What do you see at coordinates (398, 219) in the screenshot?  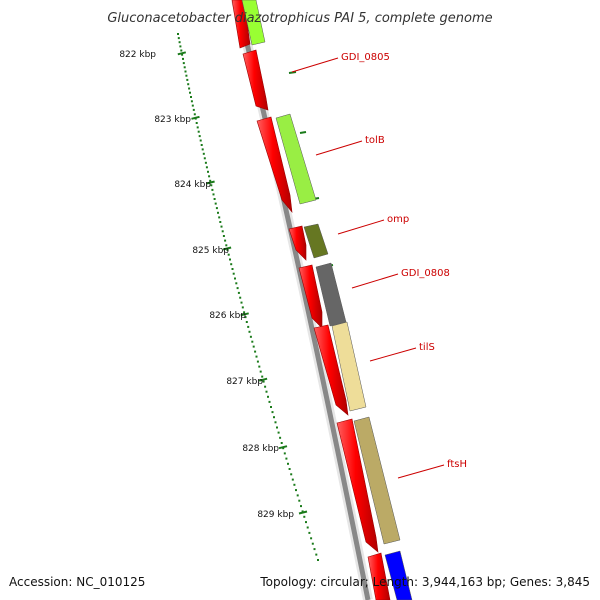 I see `gene-label-omp: omp` at bounding box center [398, 219].